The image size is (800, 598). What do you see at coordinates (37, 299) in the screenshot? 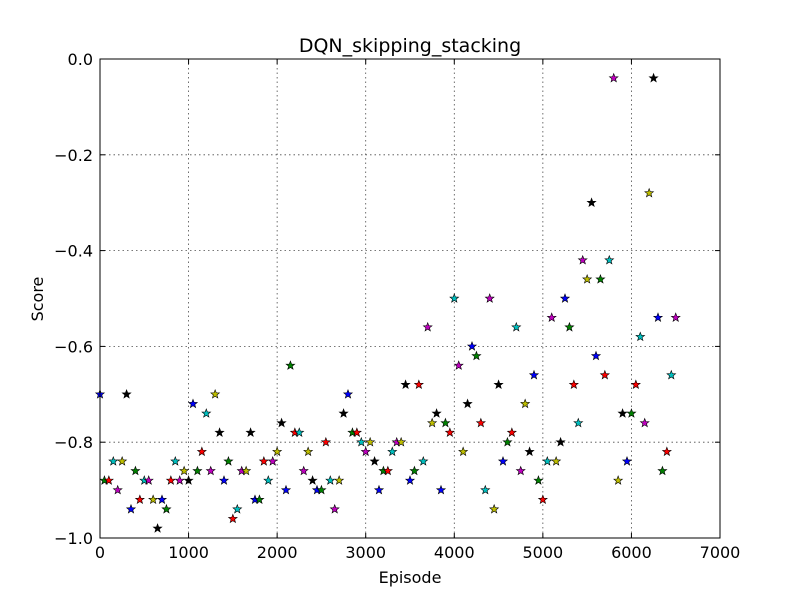
I see `y-axis-label: Score` at bounding box center [37, 299].